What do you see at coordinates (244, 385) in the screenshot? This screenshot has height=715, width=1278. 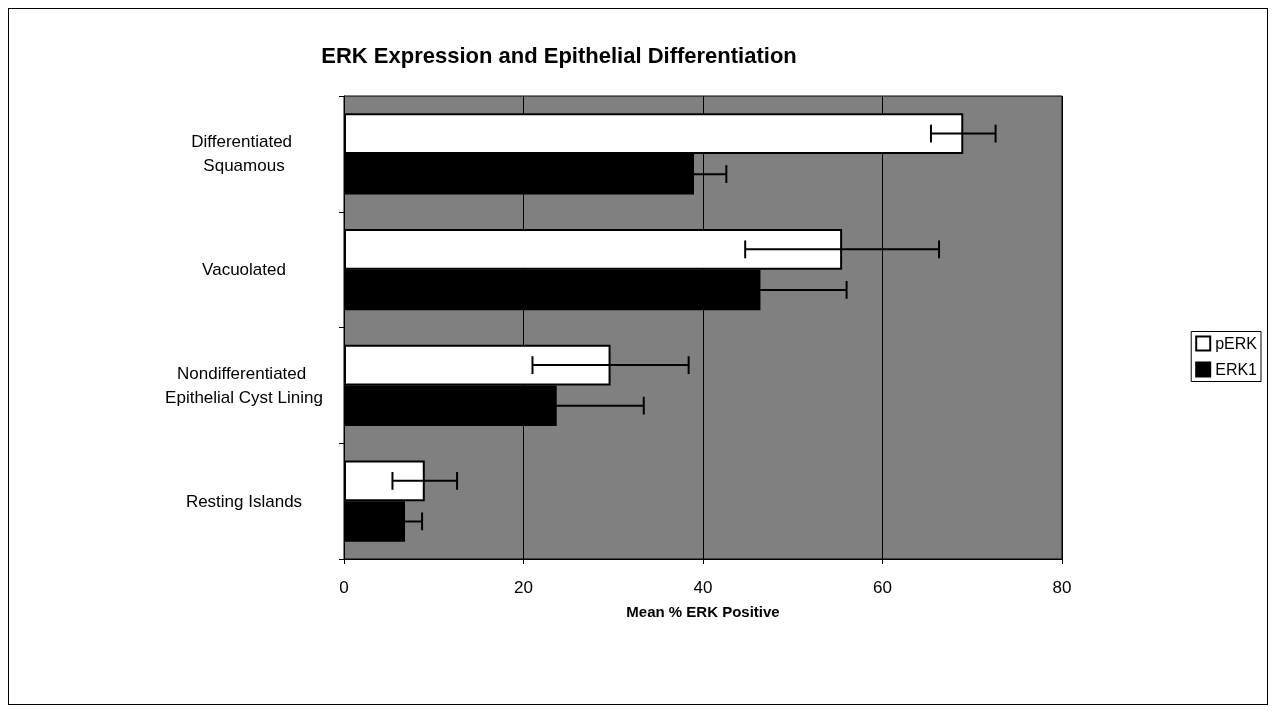 I see `y-tick-label: Nondifferentiated Epithelial Cyst Lining` at bounding box center [244, 385].